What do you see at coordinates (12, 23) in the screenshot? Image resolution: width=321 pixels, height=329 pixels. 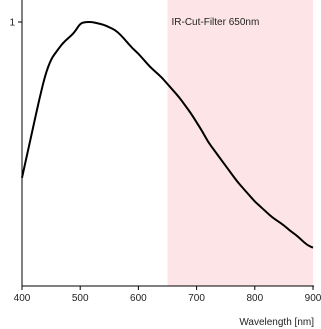 I see `y-tick-label: 1` at bounding box center [12, 23].